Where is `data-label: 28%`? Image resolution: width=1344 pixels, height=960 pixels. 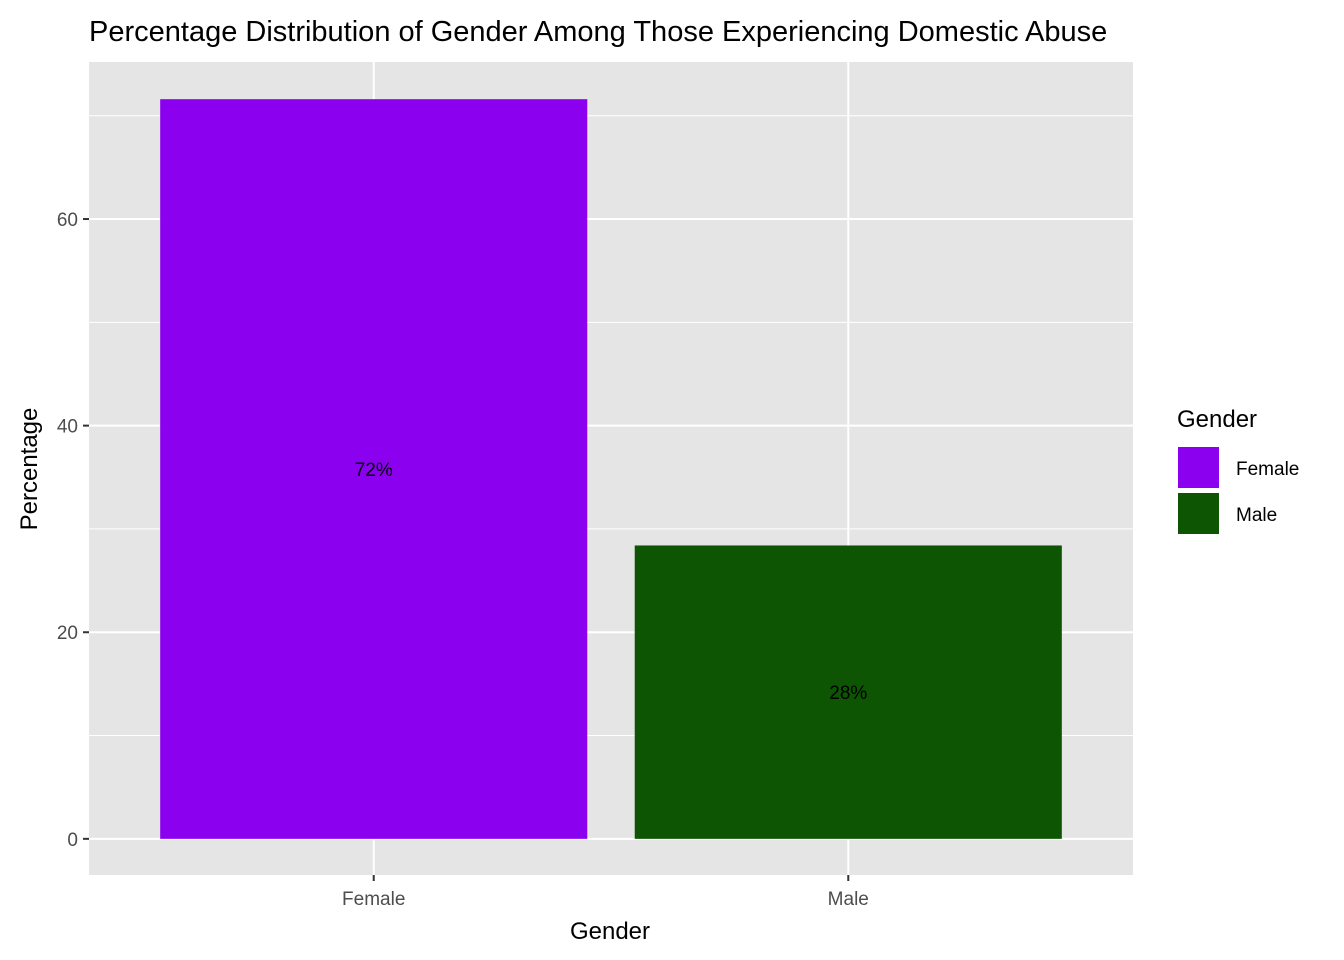
data-label: 28% is located at coordinates (848, 693).